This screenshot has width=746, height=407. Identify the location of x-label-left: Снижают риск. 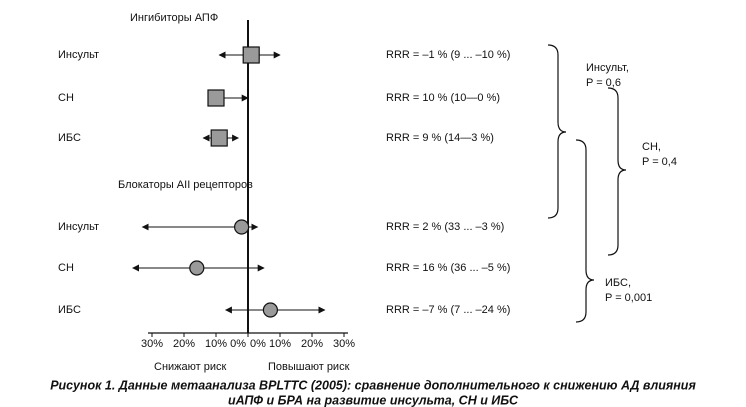
(190, 367).